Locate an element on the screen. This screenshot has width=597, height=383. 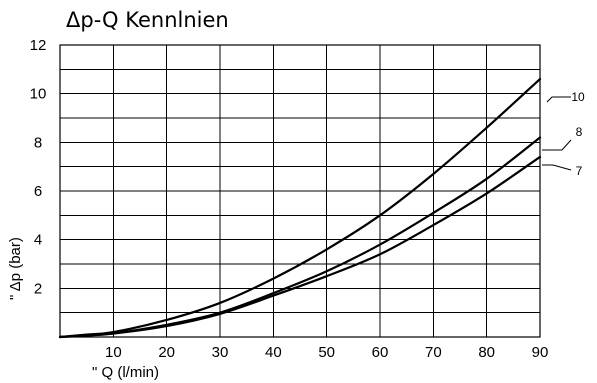
x-tick-label: 30 is located at coordinates (220, 352).